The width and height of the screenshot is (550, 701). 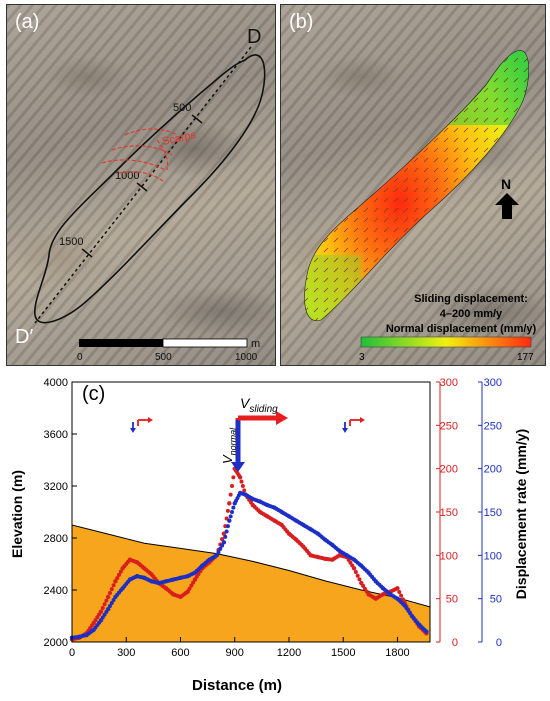 What do you see at coordinates (180, 653) in the screenshot?
I see `x-tick-label: 600` at bounding box center [180, 653].